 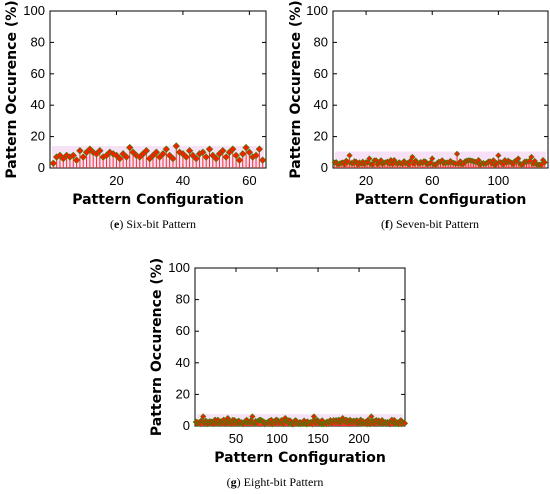 What do you see at coordinates (359, 438) in the screenshot?
I see `x-tick-label: 200` at bounding box center [359, 438].